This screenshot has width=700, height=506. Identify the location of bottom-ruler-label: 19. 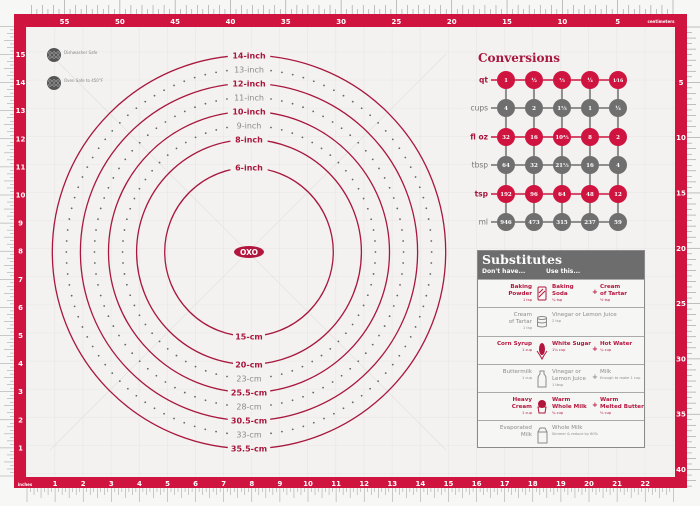
(561, 484).